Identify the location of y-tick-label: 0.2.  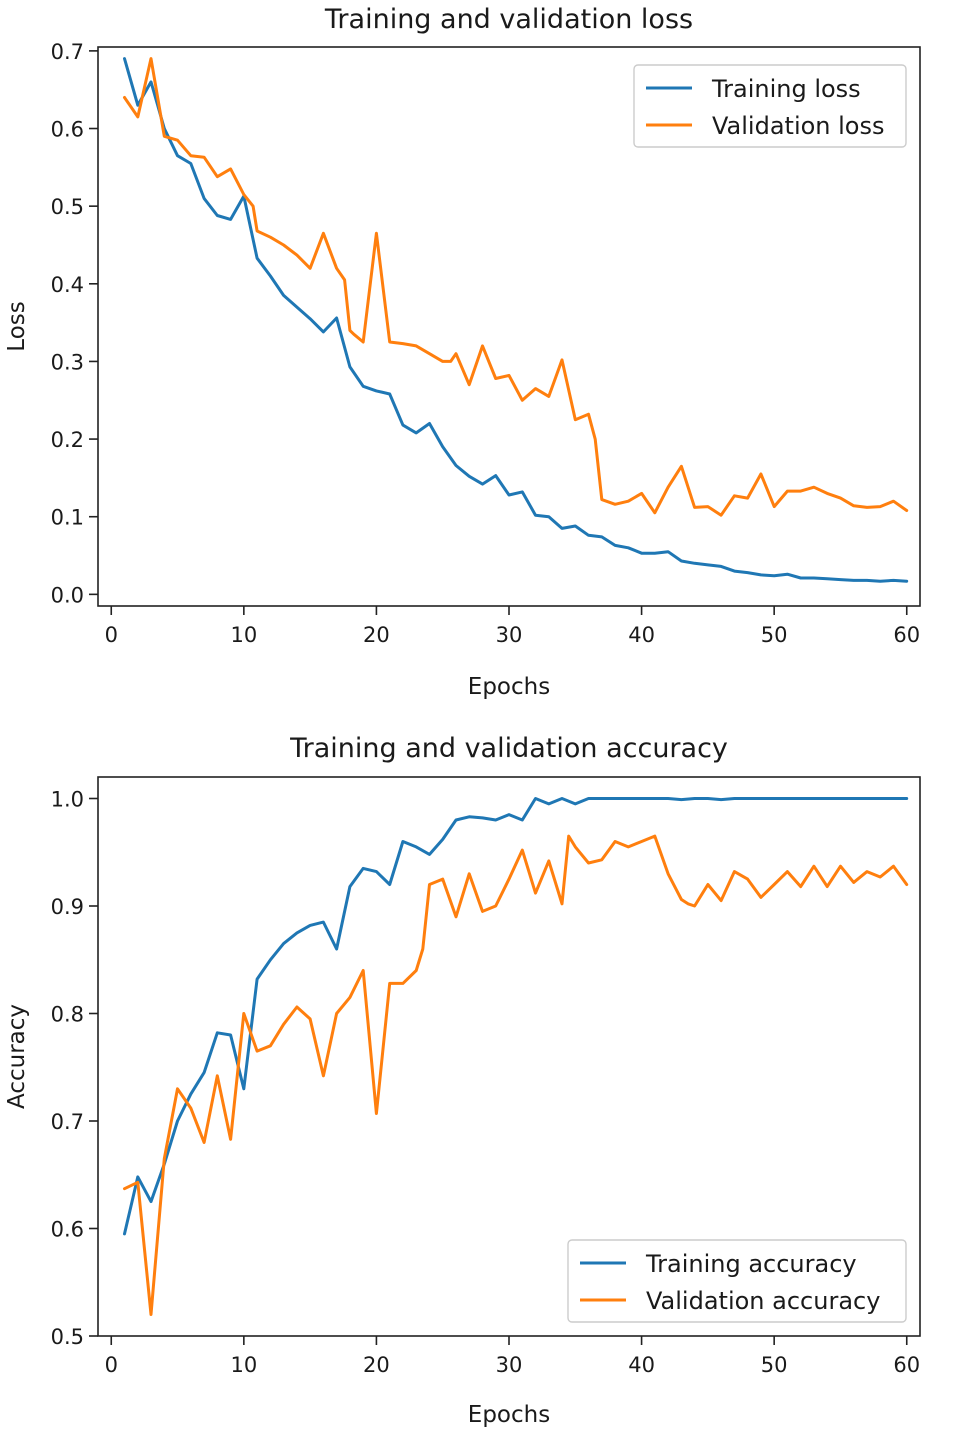
(67, 440).